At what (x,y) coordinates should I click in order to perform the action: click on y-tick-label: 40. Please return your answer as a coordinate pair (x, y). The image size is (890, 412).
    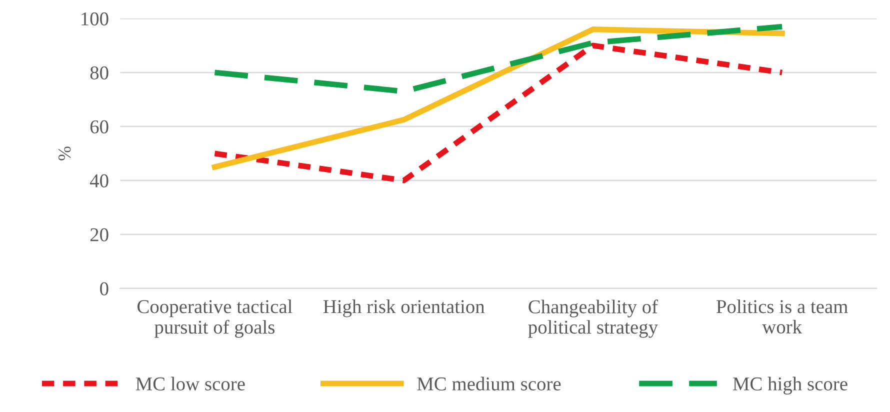
    Looking at the image, I should click on (99, 181).